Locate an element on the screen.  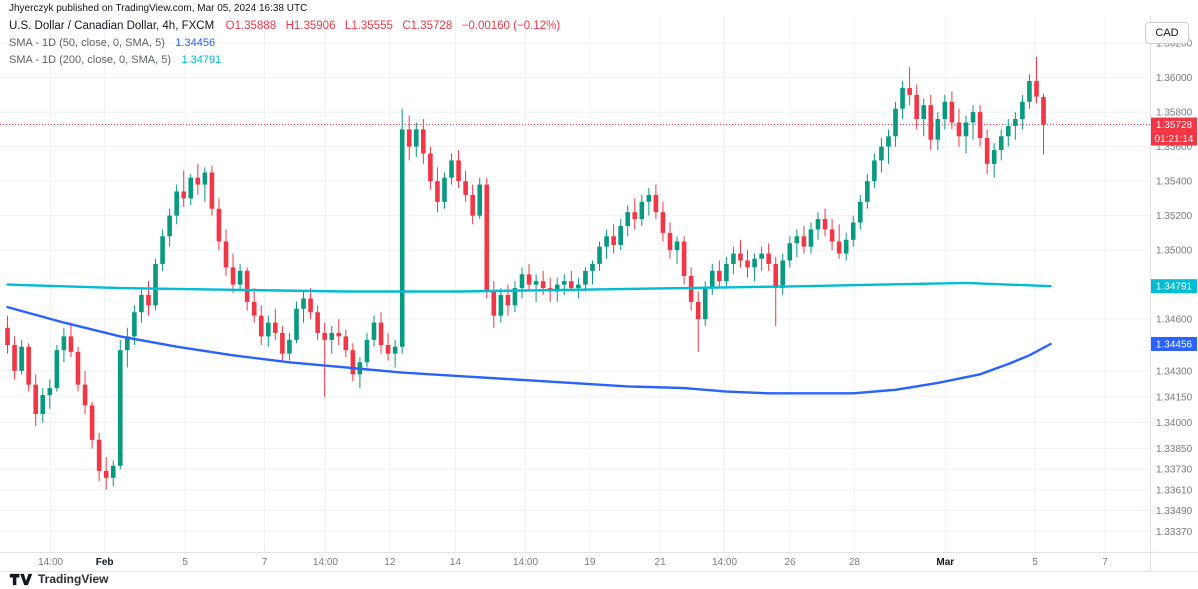
sma200-price-badge-text: 1.34791 is located at coordinates (1174, 287).